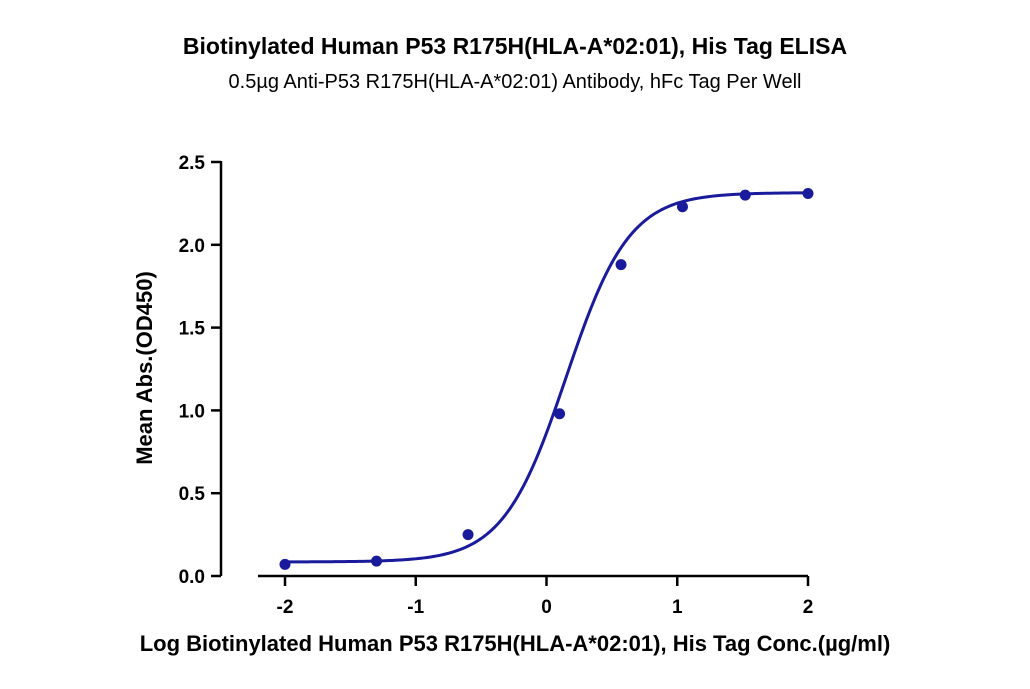 The height and width of the screenshot is (689, 1030). What do you see at coordinates (200, 370) in the screenshot?
I see `y-axis-ticks: 0.0 0.5 1.0 1.5 2.0 2.5` at bounding box center [200, 370].